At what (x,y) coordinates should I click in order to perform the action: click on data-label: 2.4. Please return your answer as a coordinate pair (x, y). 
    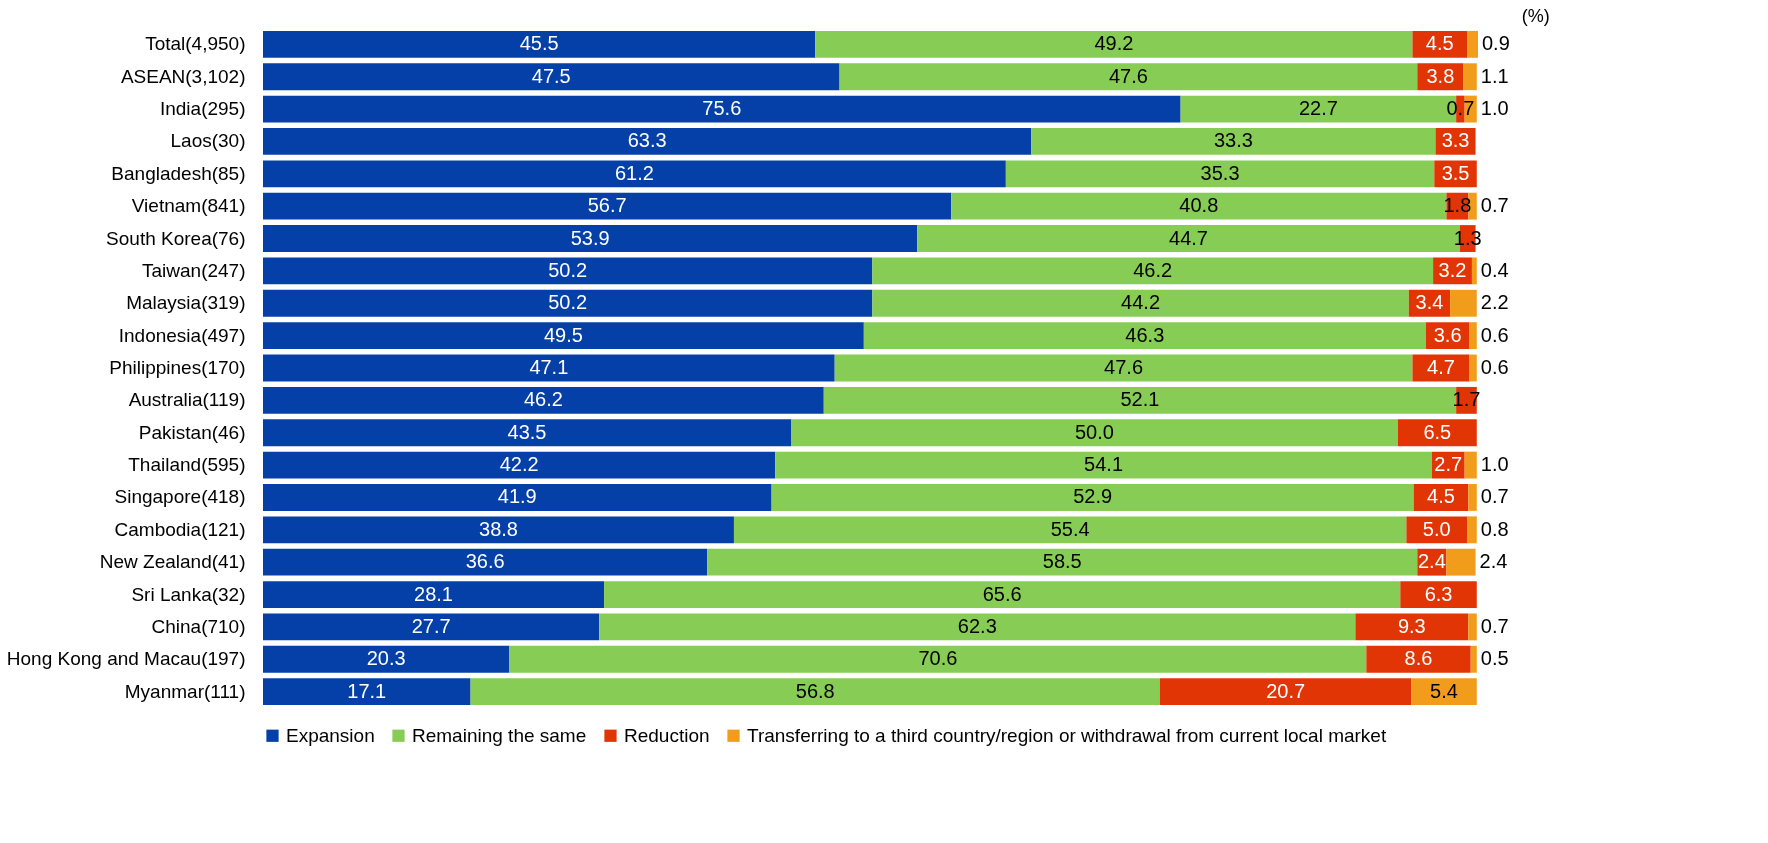
    Looking at the image, I should click on (1493, 561).